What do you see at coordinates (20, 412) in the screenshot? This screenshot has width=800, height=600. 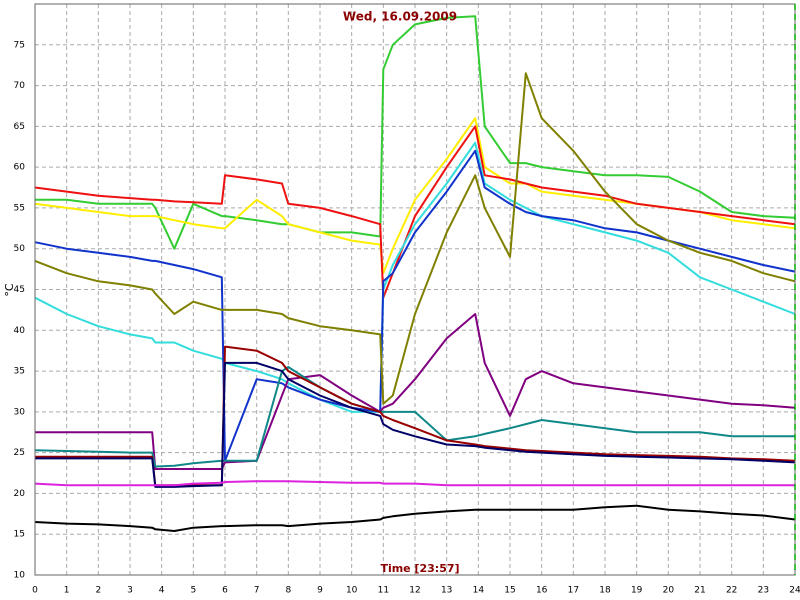 I see `y-tick-label: 30` at bounding box center [20, 412].